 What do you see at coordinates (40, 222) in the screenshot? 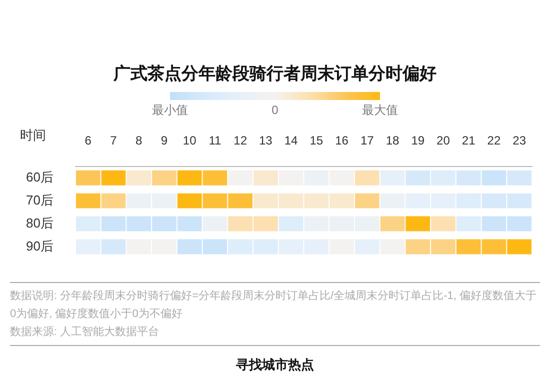
I see `y-tick-label: 80后` at bounding box center [40, 222].